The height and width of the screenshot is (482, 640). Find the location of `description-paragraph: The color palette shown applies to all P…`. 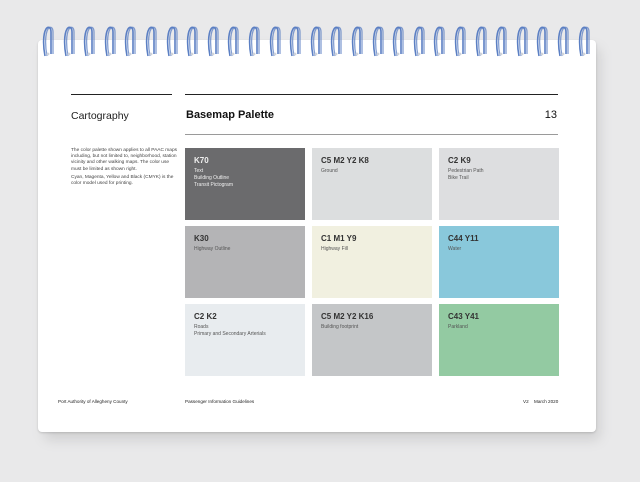

description-paragraph: The color palette shown applies to all P… is located at coordinates (124, 160).